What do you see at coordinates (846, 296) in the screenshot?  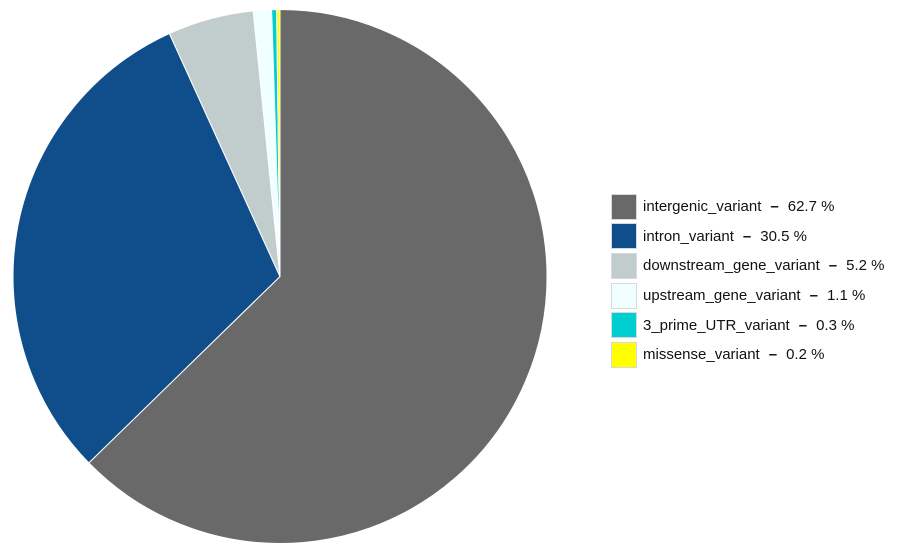 I see `legend-value: 1.1 %` at bounding box center [846, 296].